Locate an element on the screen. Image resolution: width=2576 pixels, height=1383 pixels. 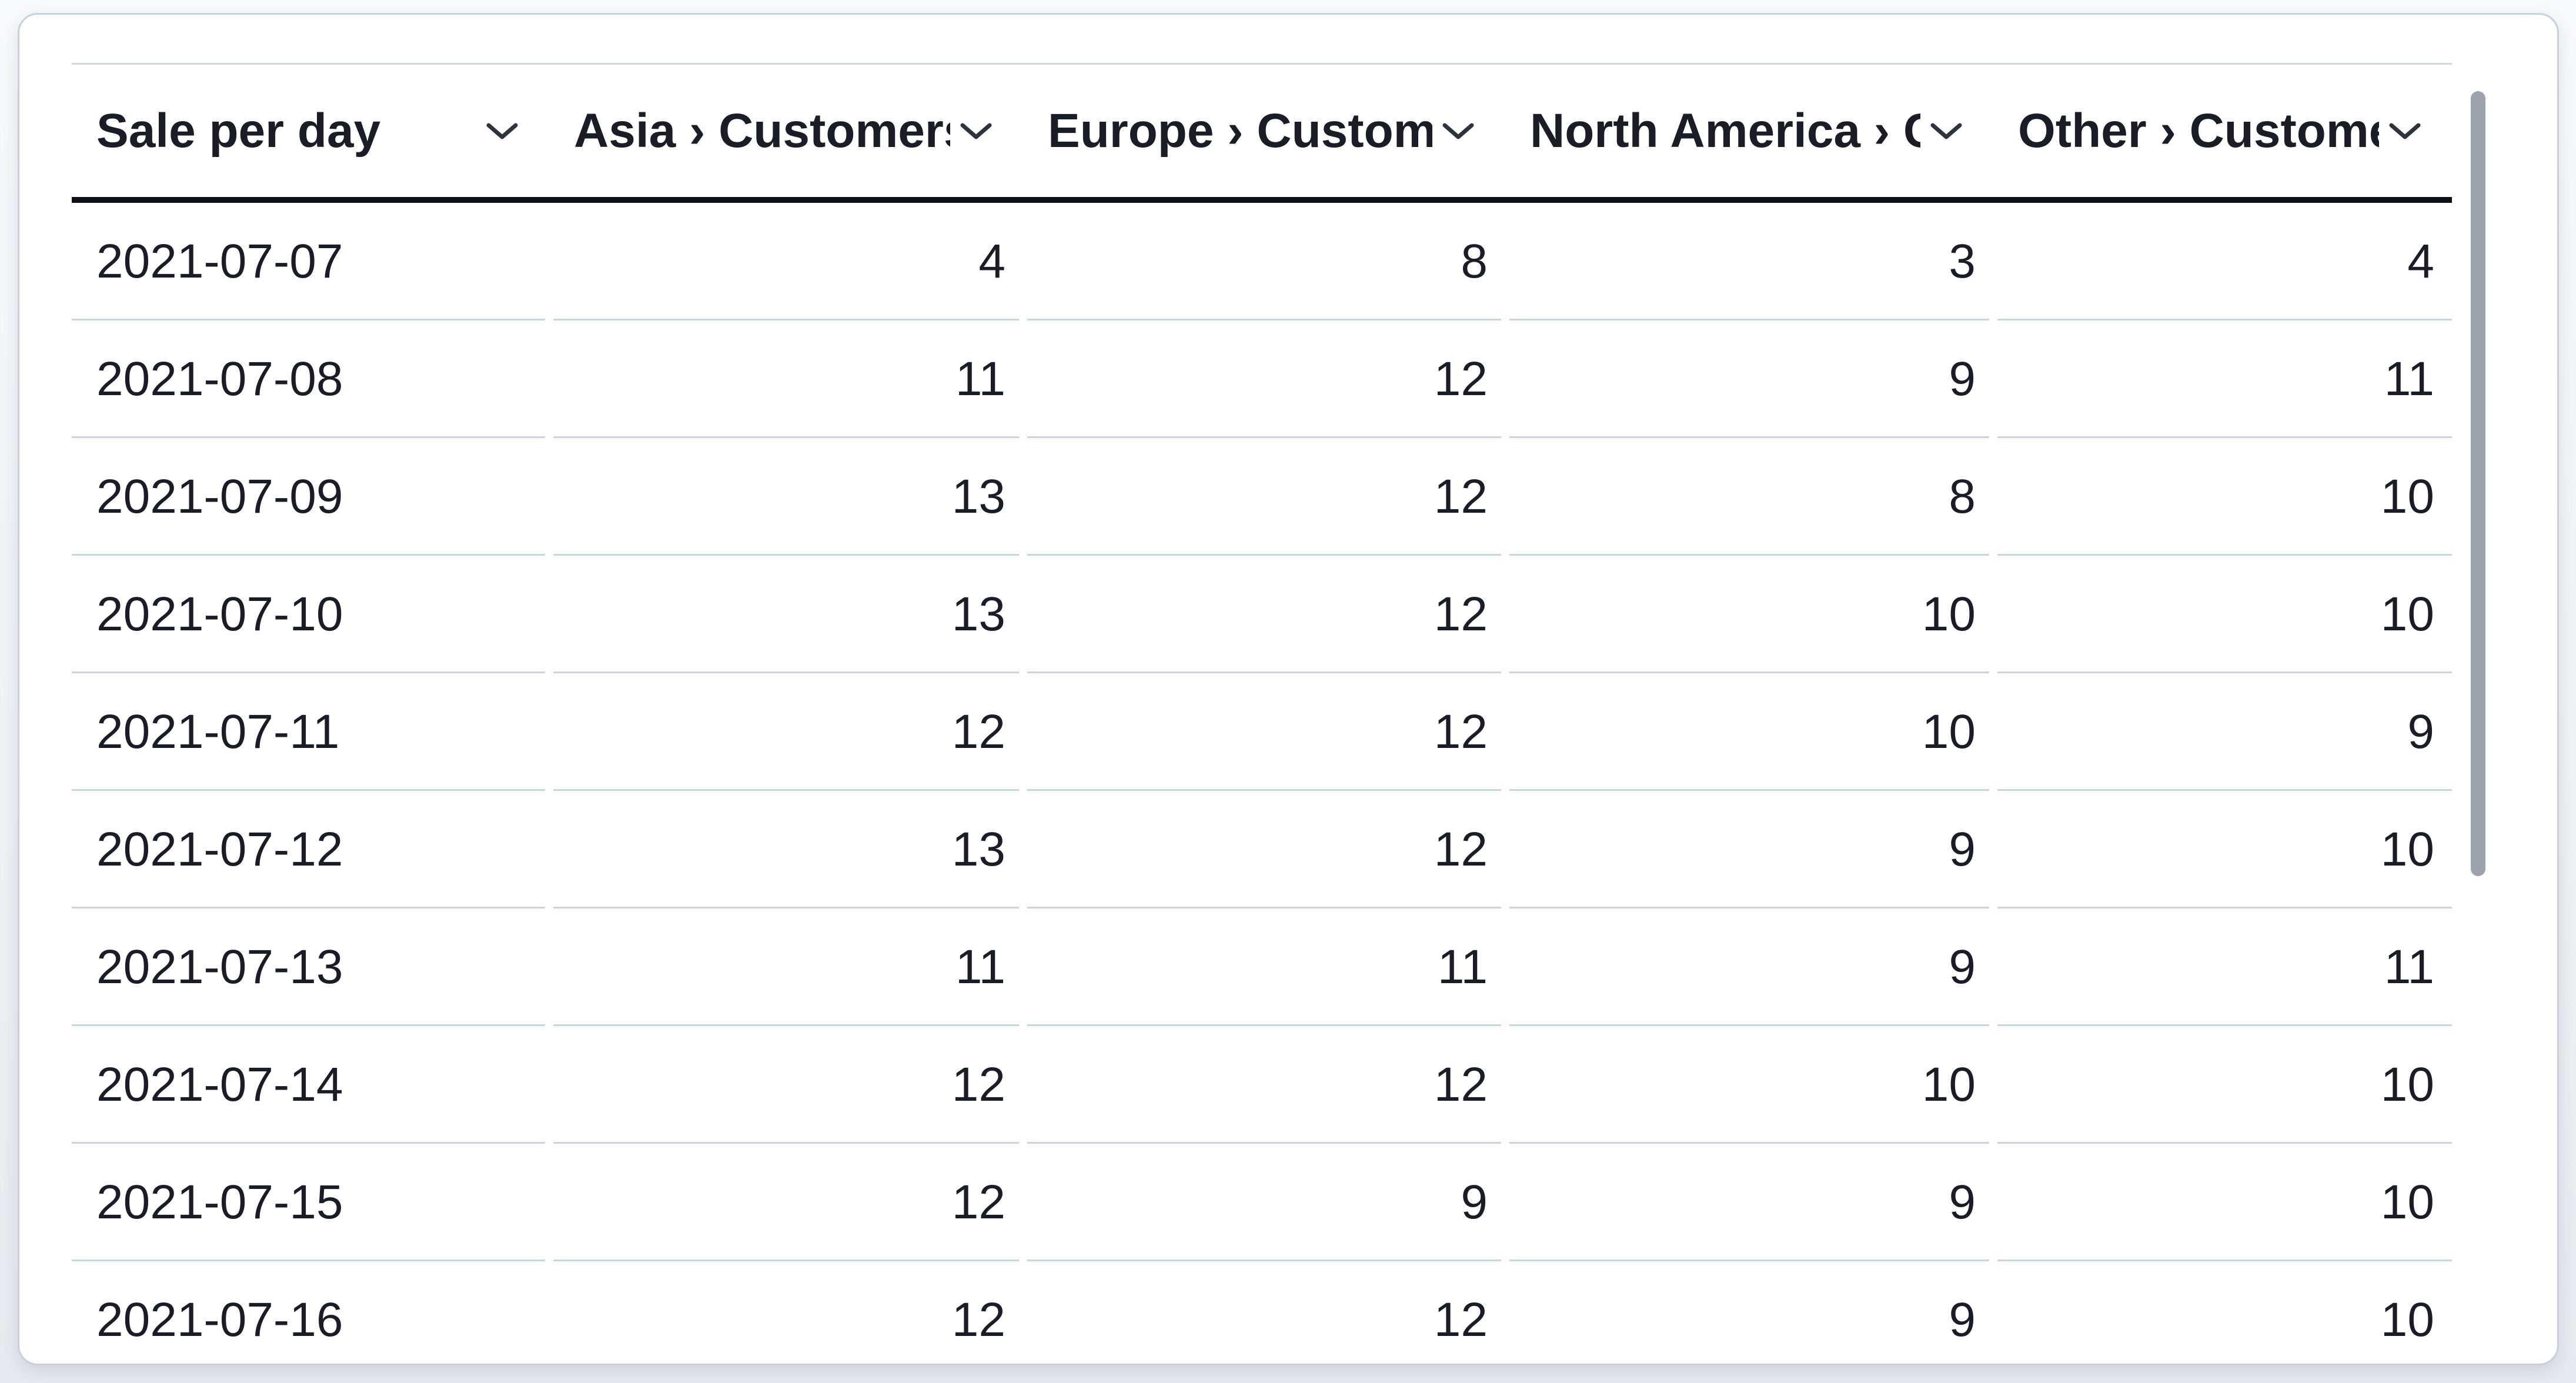
table-row: 2021-07-08 11 12 9 11 is located at coordinates (1262, 379).